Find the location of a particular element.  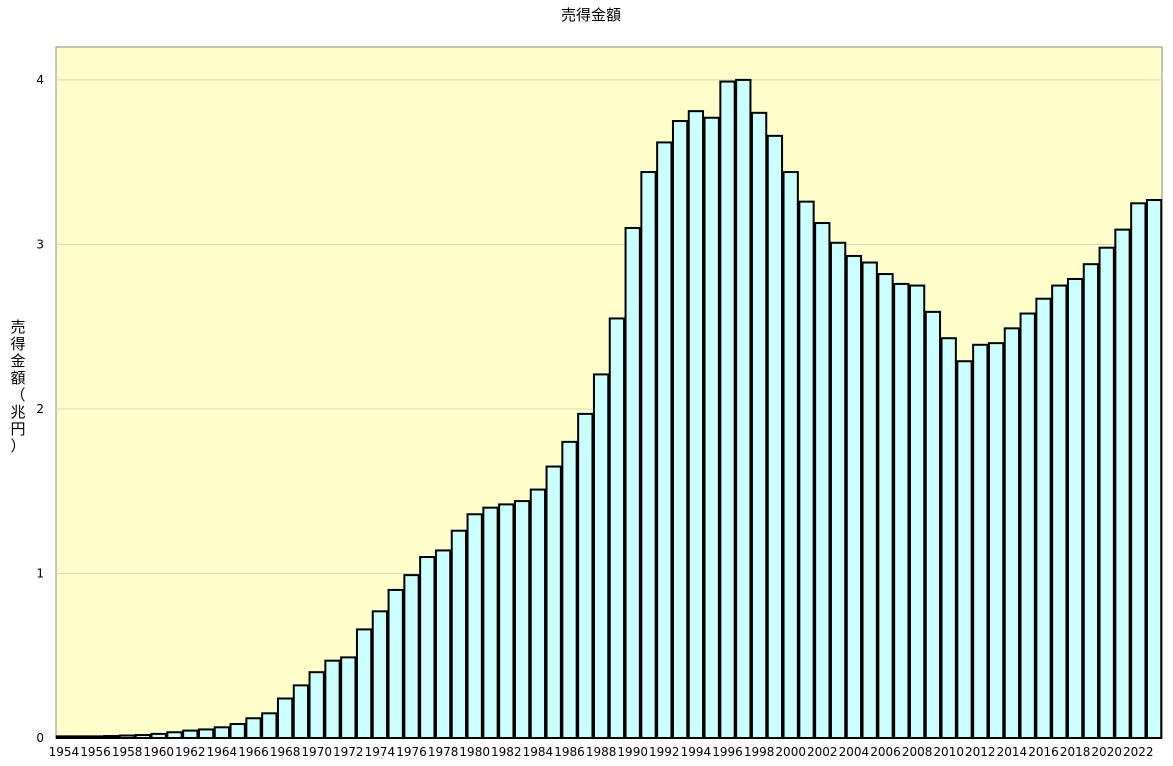

bar-2003 is located at coordinates (838, 490).